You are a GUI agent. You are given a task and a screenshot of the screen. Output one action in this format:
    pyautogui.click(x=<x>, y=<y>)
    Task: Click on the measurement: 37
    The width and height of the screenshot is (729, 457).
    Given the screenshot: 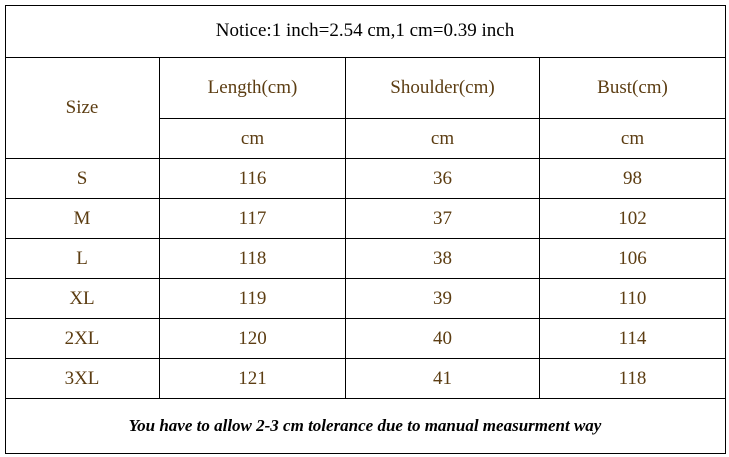 What is the action you would take?
    pyautogui.click(x=443, y=219)
    